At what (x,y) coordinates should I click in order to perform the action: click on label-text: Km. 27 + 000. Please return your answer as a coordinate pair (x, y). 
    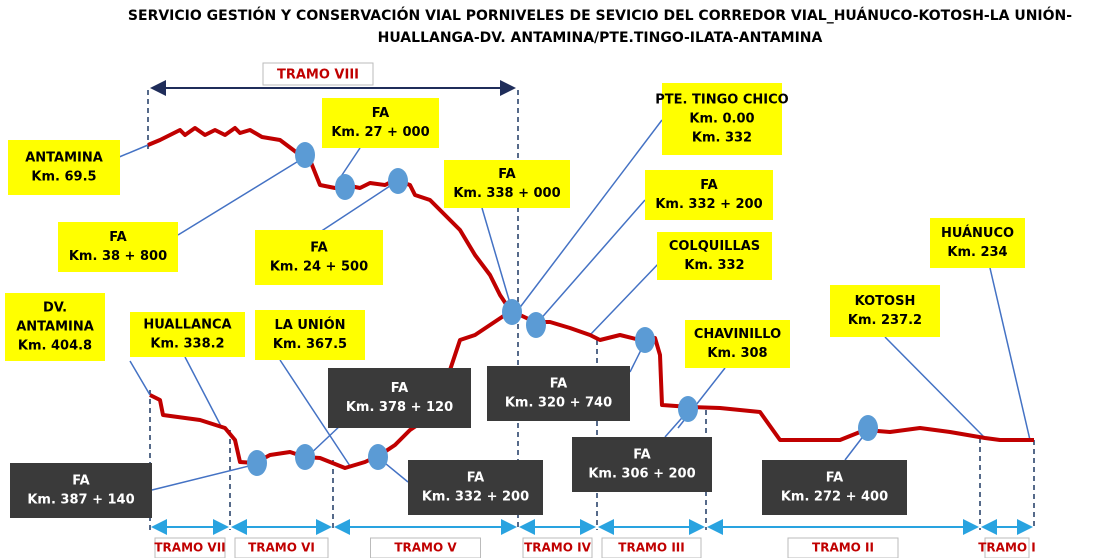
    Looking at the image, I should click on (380, 132).